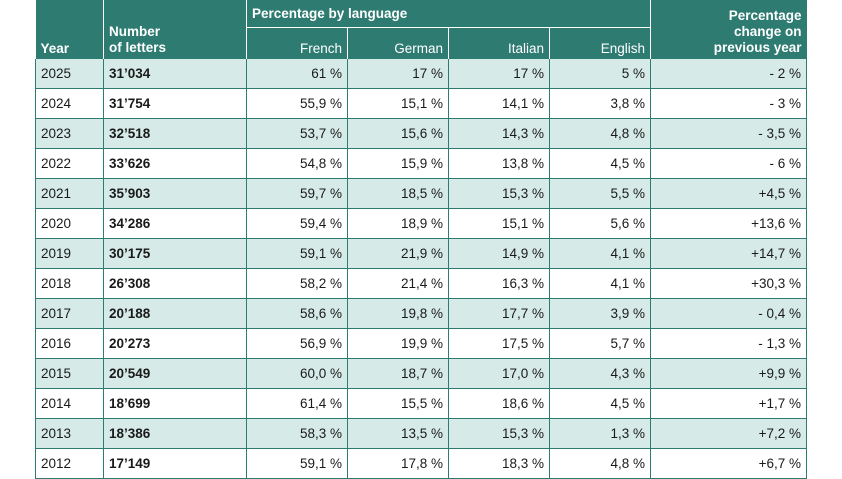  What do you see at coordinates (69, 343) in the screenshot?
I see `cell-year: 2016` at bounding box center [69, 343].